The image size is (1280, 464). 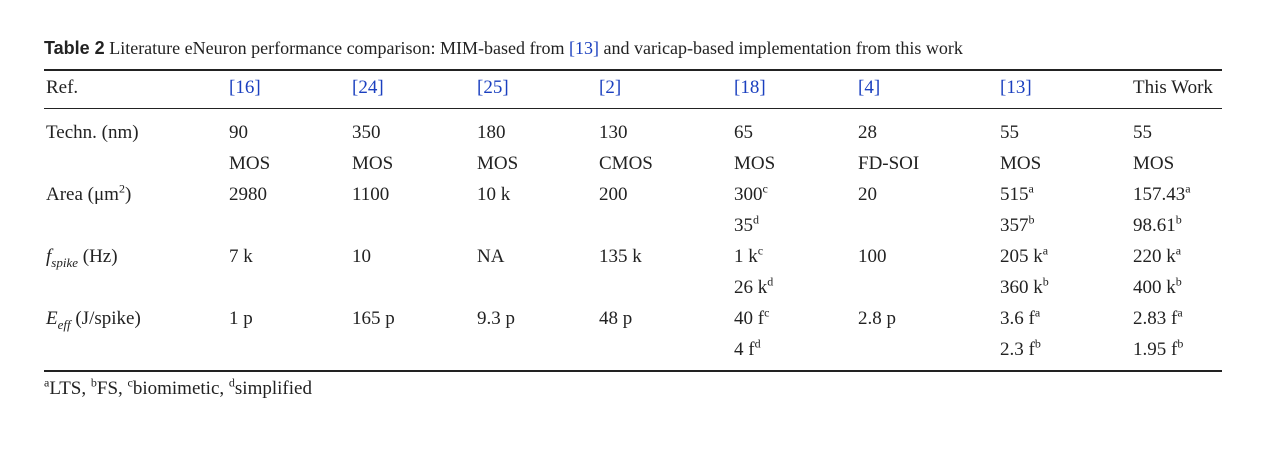 What do you see at coordinates (620, 256) in the screenshot?
I see `table-cell: 135 k` at bounding box center [620, 256].